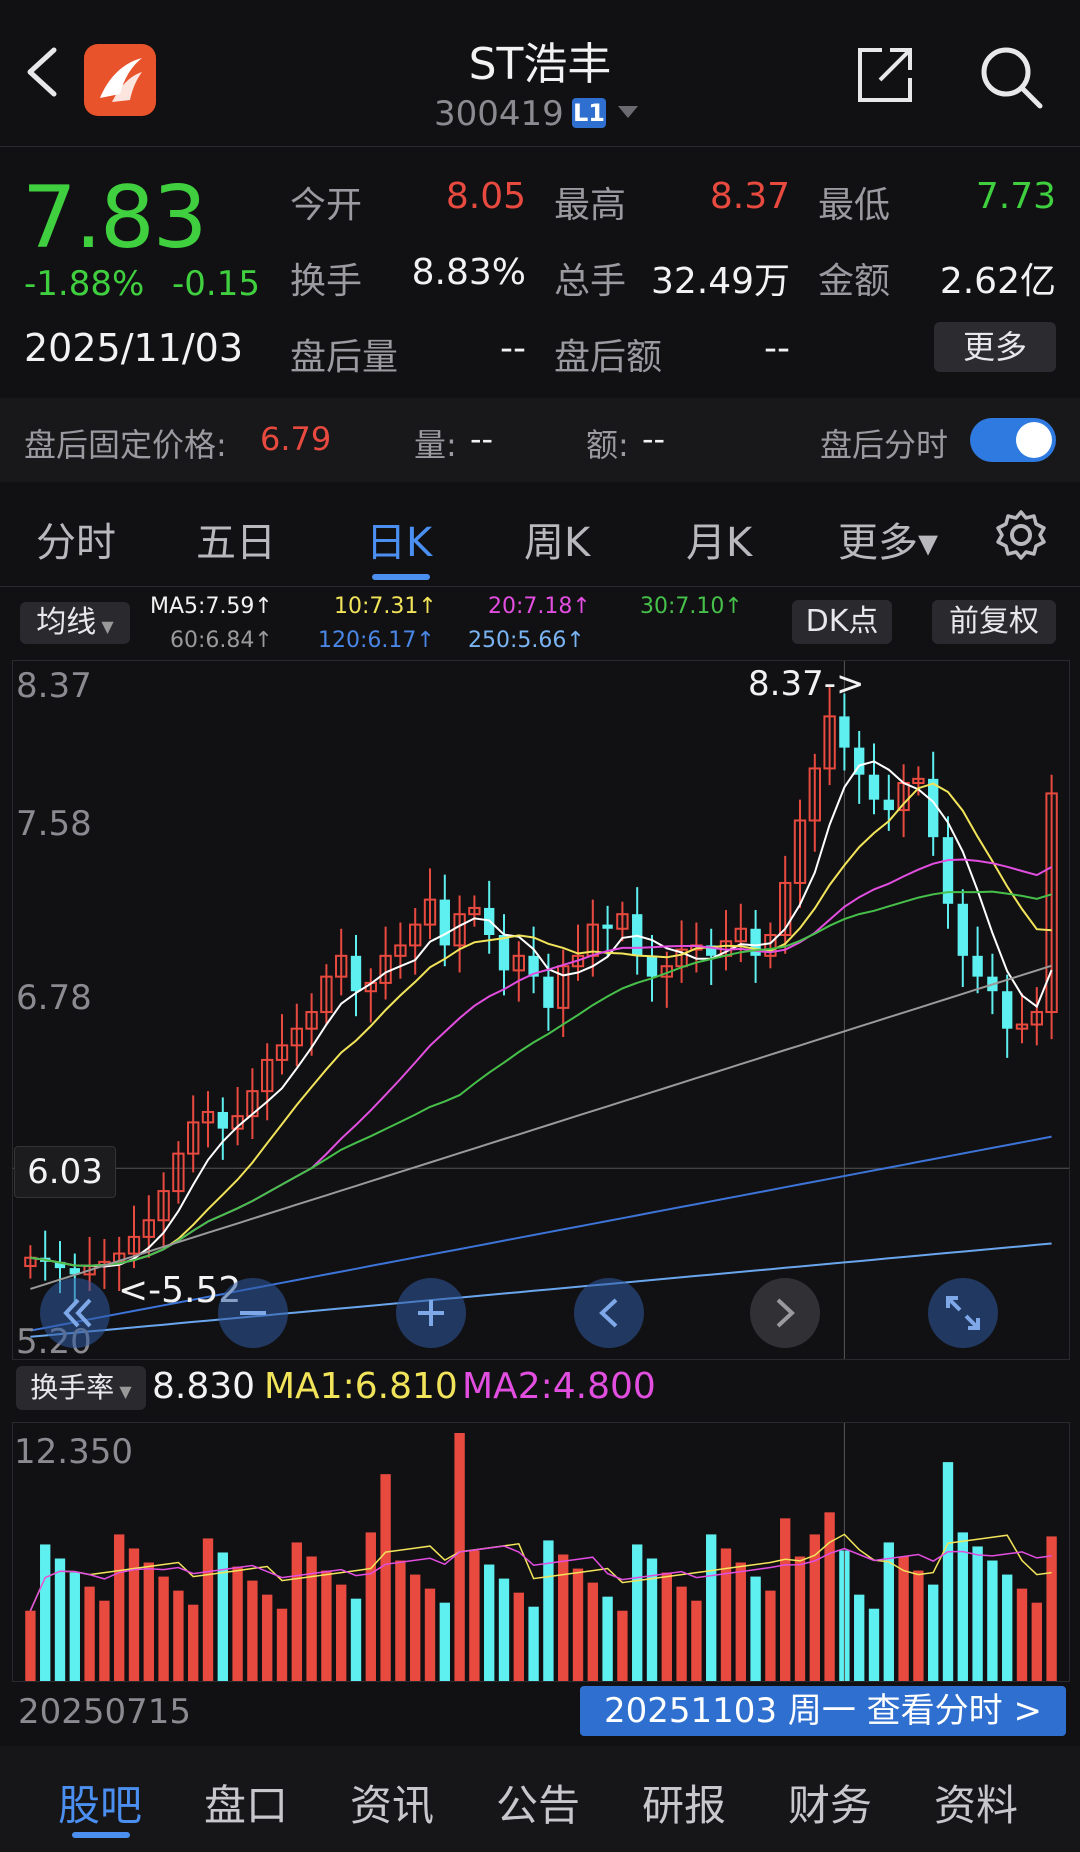 This screenshot has width=1080, height=1852. I want to click on adjust-button: 前复权, so click(994, 622).